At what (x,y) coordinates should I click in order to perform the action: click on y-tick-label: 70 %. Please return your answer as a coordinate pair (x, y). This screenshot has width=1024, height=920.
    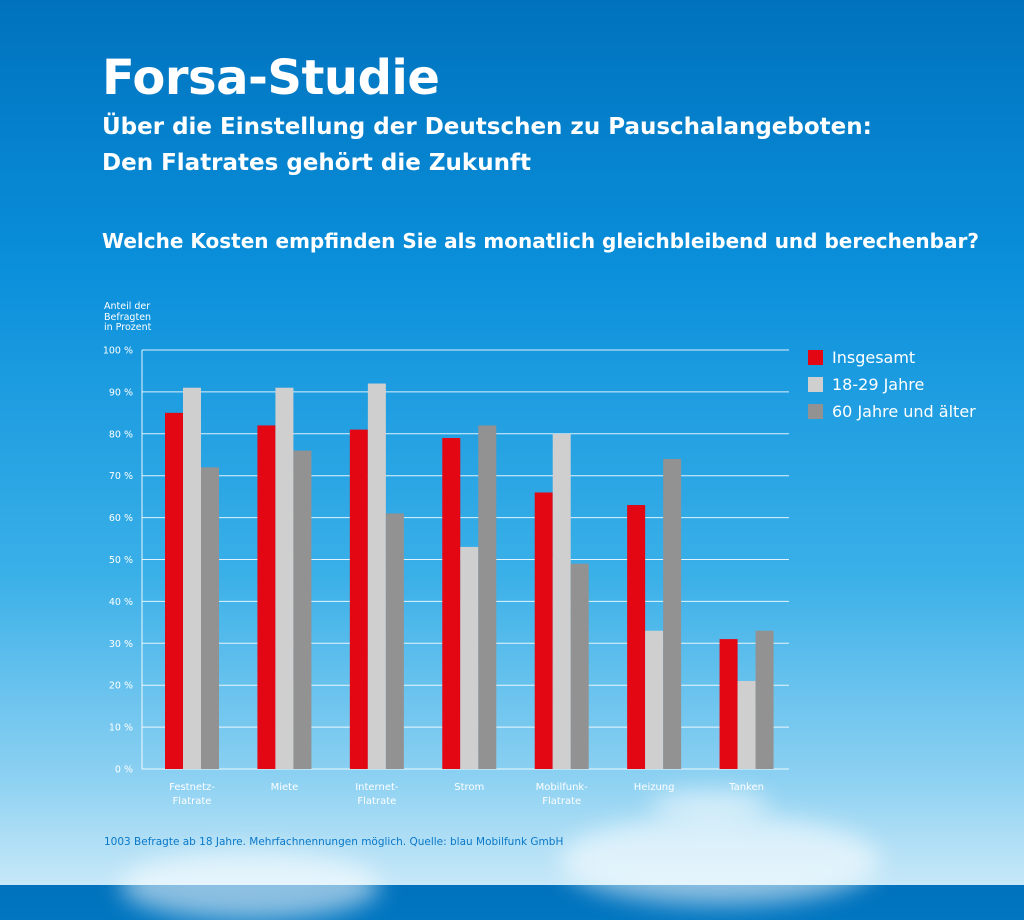
    Looking at the image, I should click on (121, 476).